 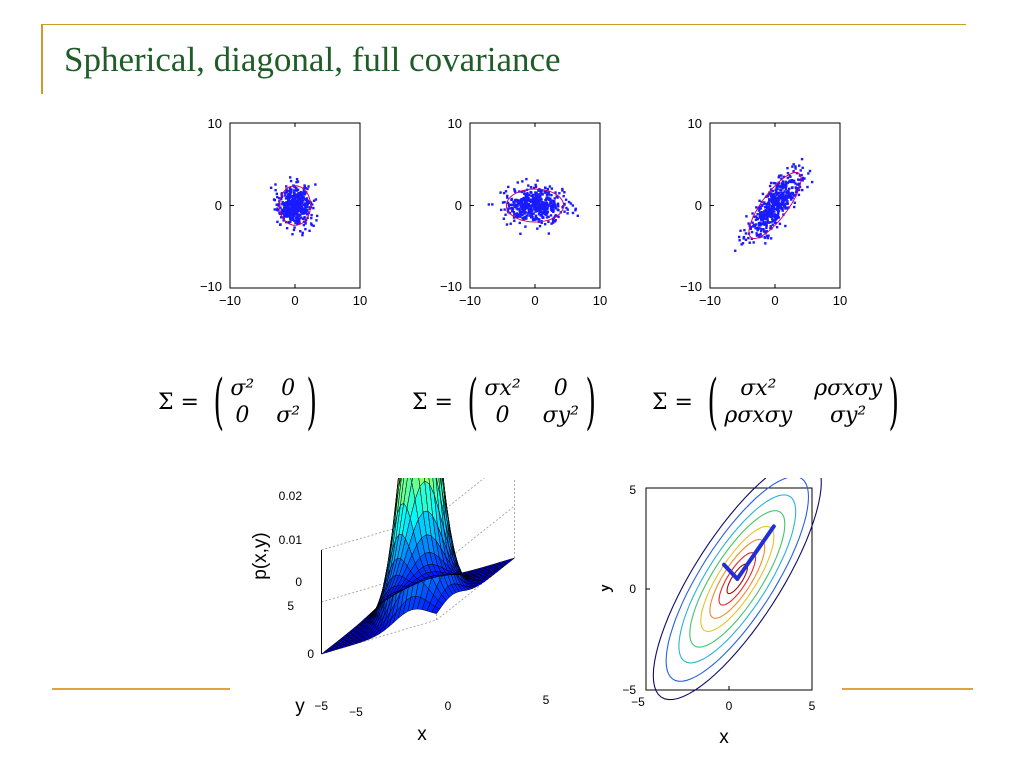 What do you see at coordinates (507, 402) in the screenshot?
I see `formula-diagonal: Σ = ( σx² 0 0 σy² )` at bounding box center [507, 402].